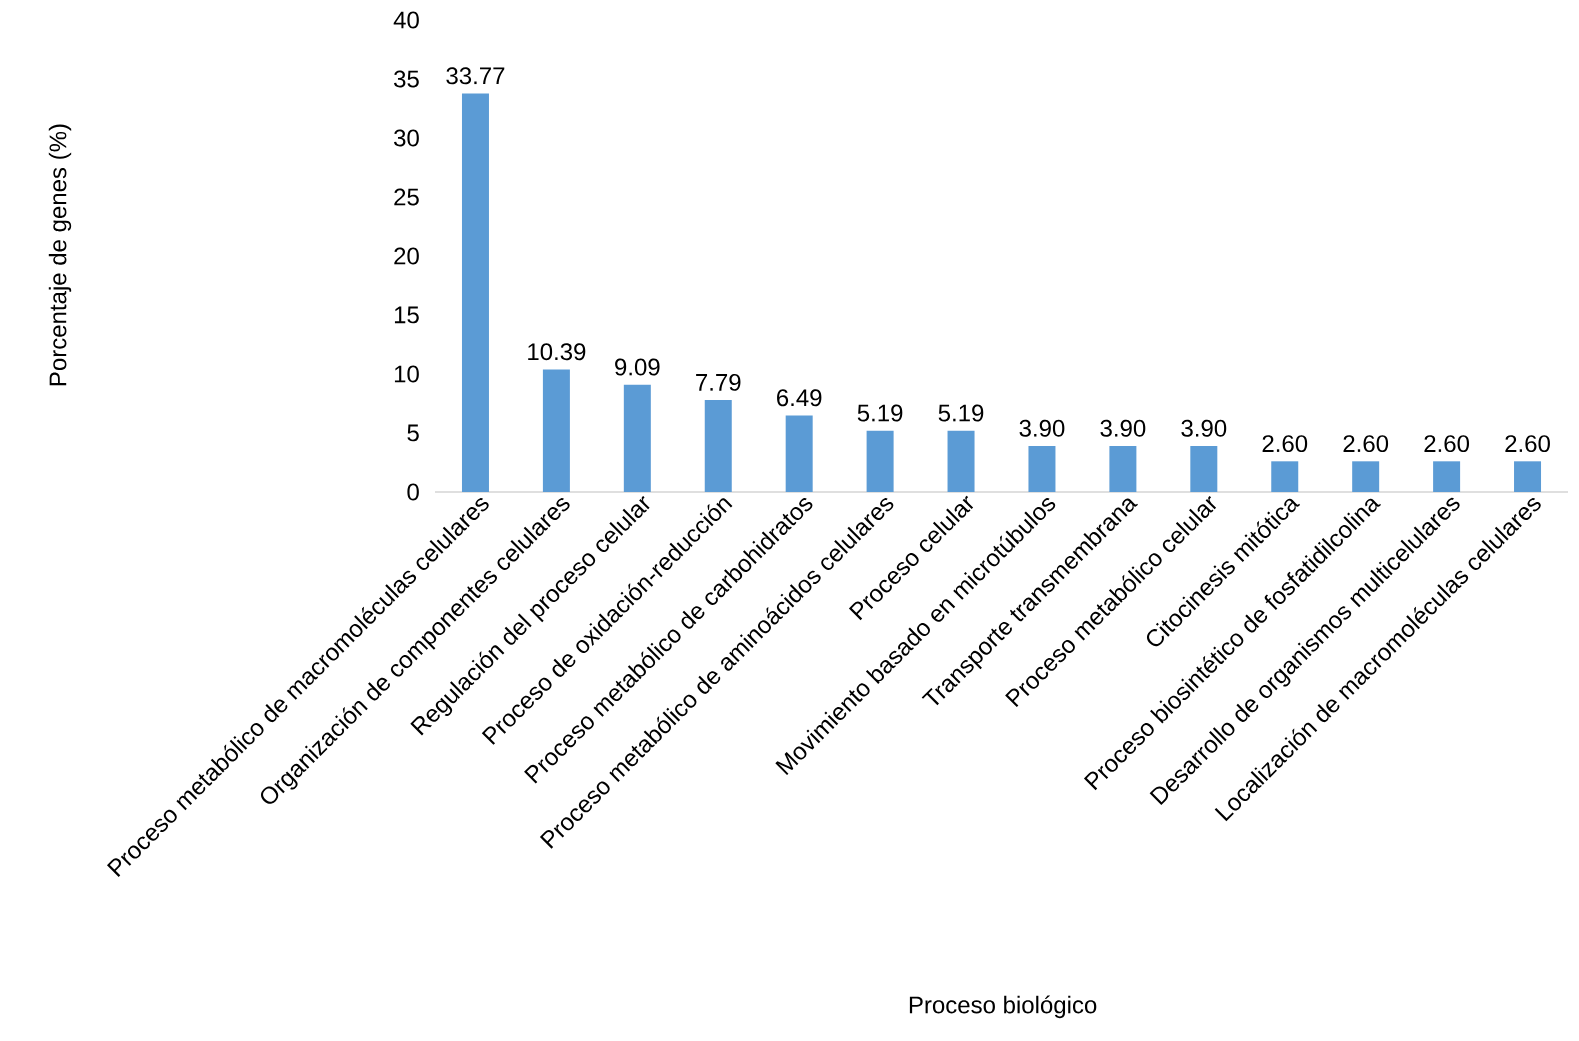 This screenshot has width=1579, height=1041. I want to click on data-label: 7.79, so click(718, 382).